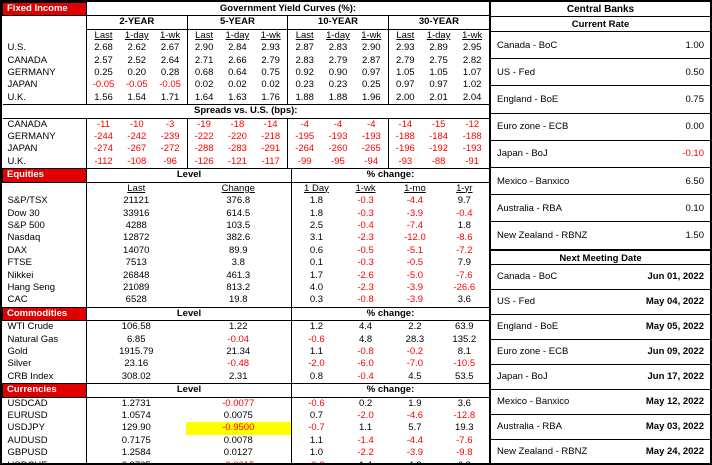 Image resolution: width=712 pixels, height=465 pixels. Describe the element at coordinates (390, 390) in the screenshot. I see `pct-change-group-header: % change:` at that location.